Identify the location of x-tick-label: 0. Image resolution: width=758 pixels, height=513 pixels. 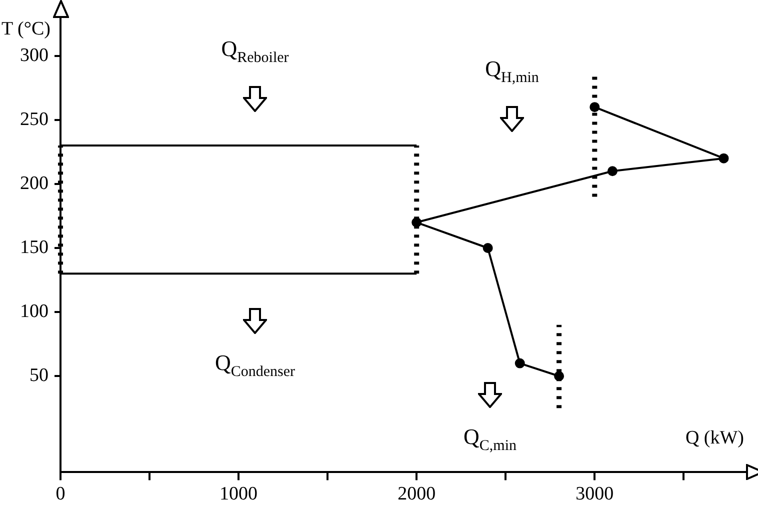
(61, 494).